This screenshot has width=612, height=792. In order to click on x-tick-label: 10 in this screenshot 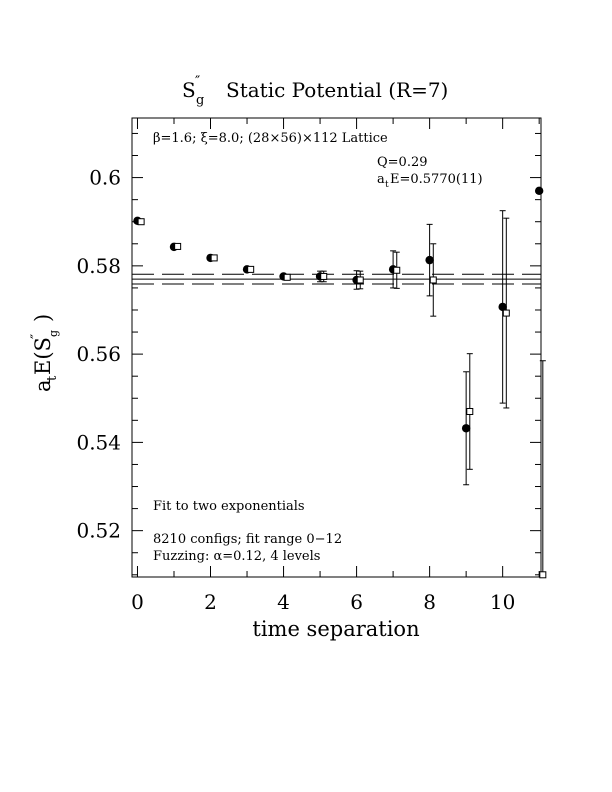, I will do `click(502, 602)`.